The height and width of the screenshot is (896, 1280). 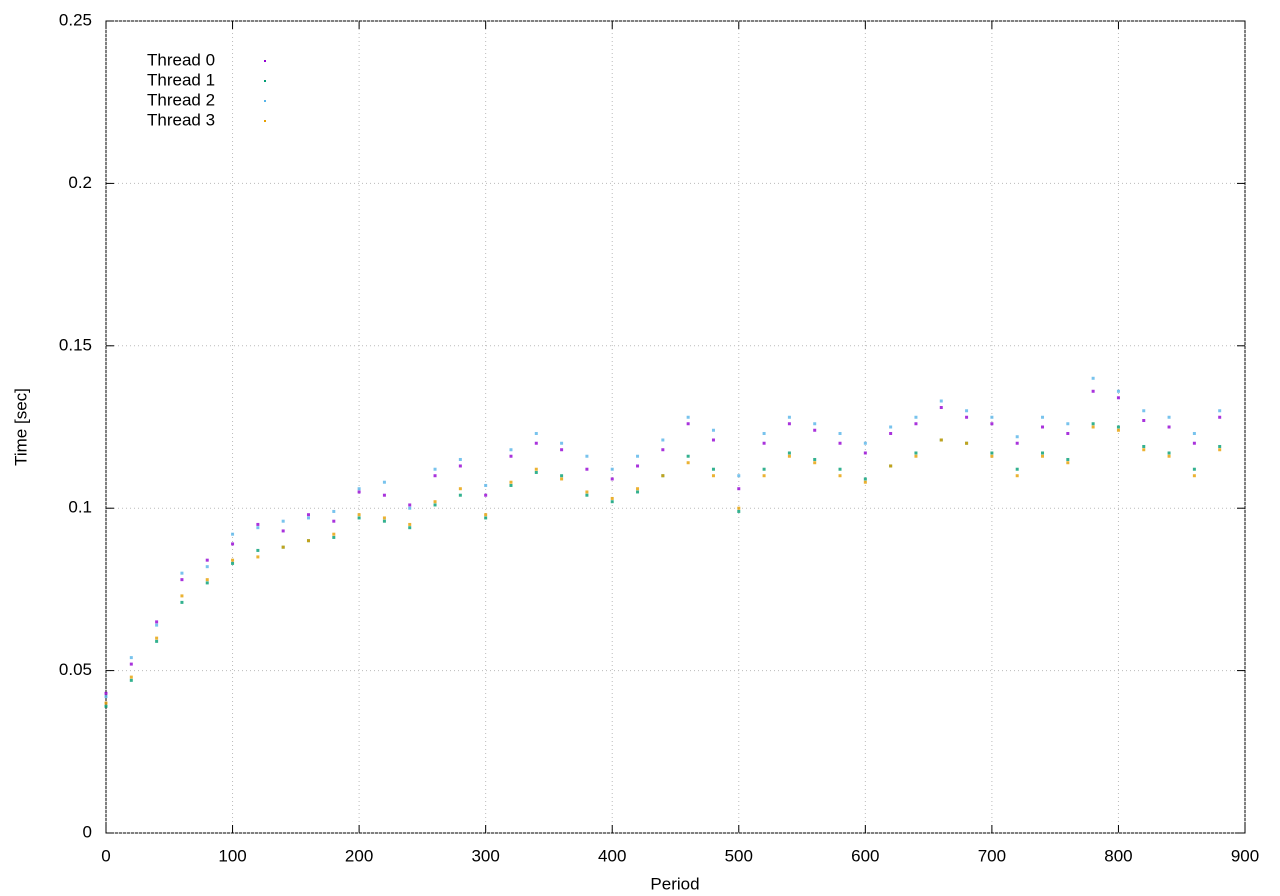 I want to click on legend-label: Thread 0, so click(x=181, y=59).